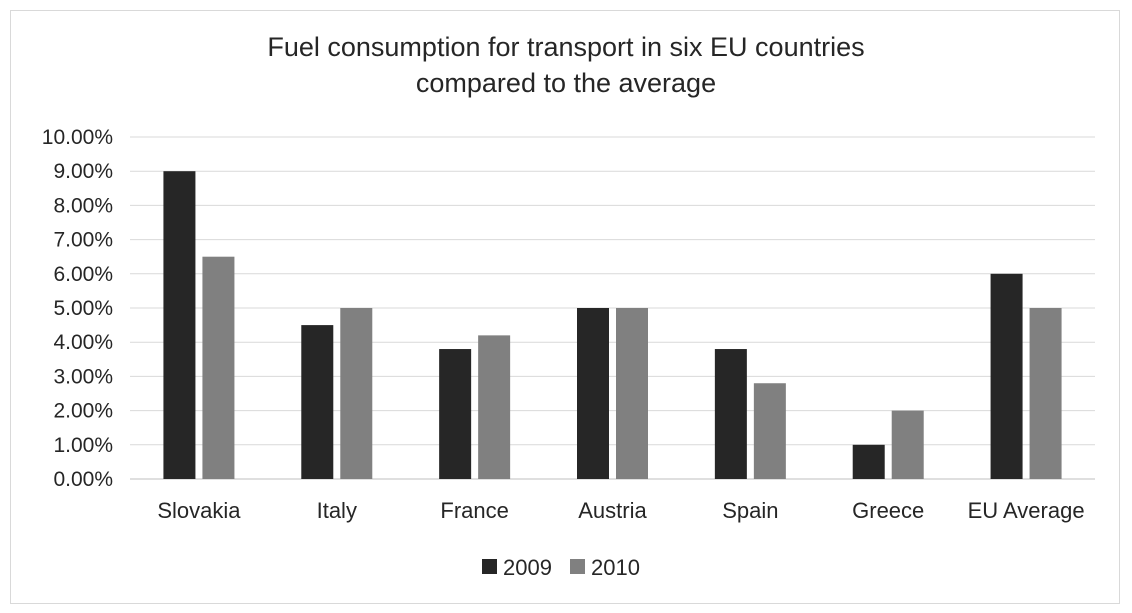  What do you see at coordinates (730, 414) in the screenshot?
I see `bar-2009-spain` at bounding box center [730, 414].